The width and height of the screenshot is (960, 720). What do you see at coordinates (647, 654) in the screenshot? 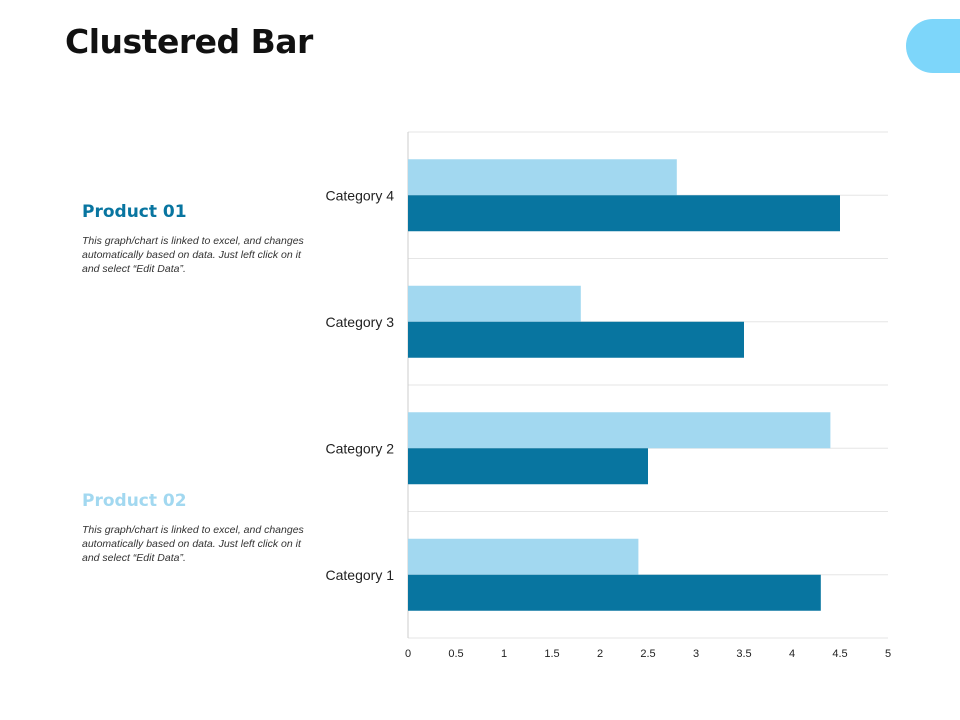
I see `x-tick-label: 2.5` at bounding box center [647, 654].